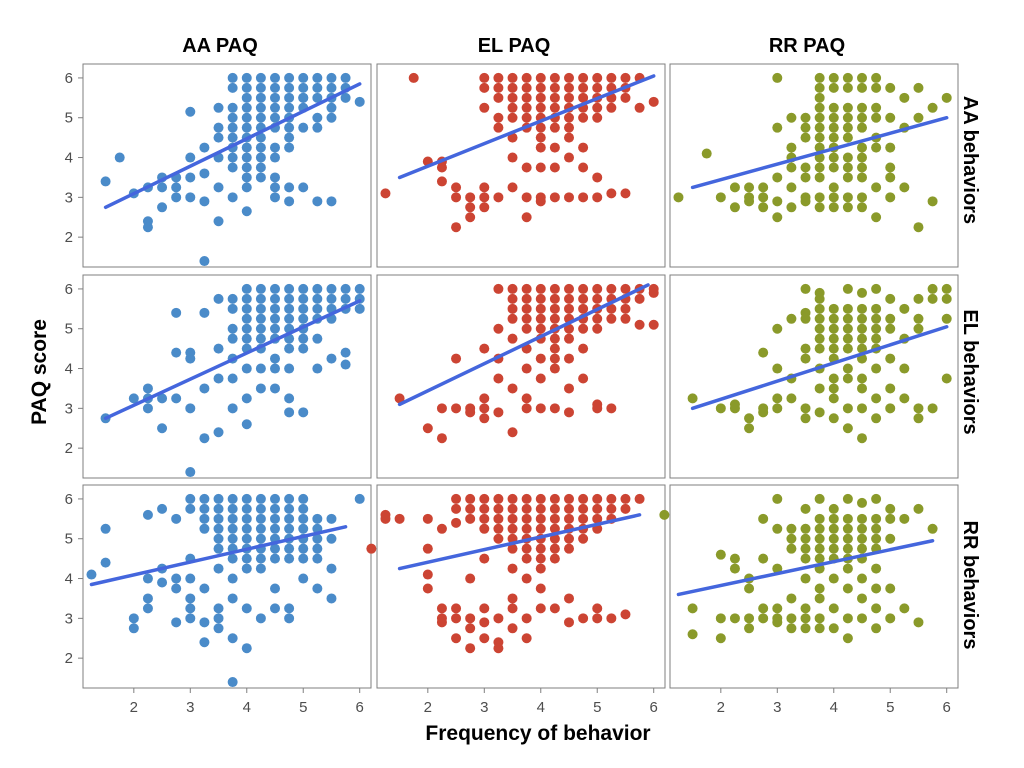 The height and width of the screenshot is (768, 1024). Describe the element at coordinates (970, 160) in the screenshot. I see `row-title-aa-behaviors: AA behaviors` at that location.